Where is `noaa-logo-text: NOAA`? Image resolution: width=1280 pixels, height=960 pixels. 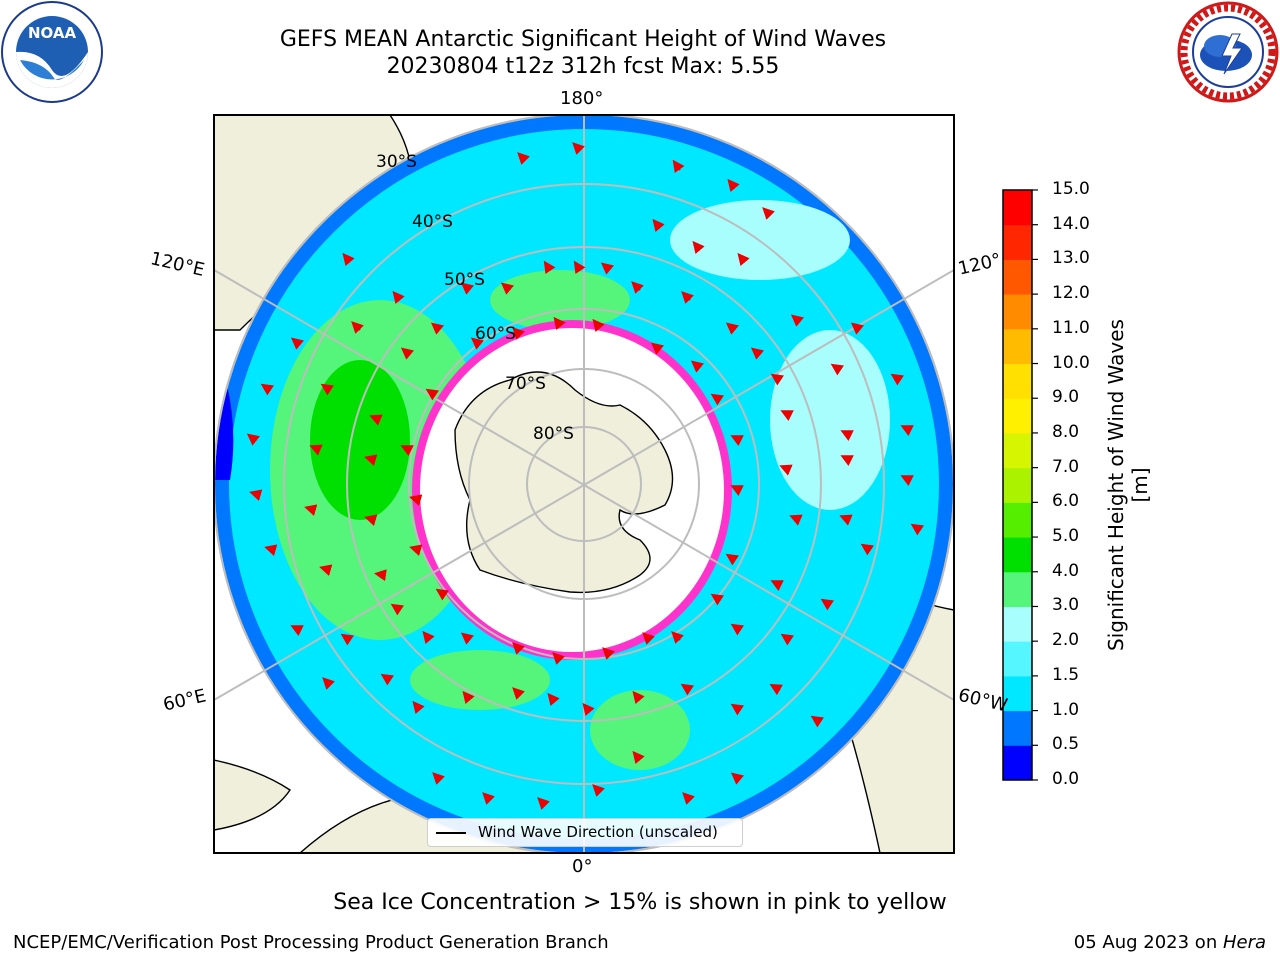
noaa-logo-text: NOAA is located at coordinates (52, 33).